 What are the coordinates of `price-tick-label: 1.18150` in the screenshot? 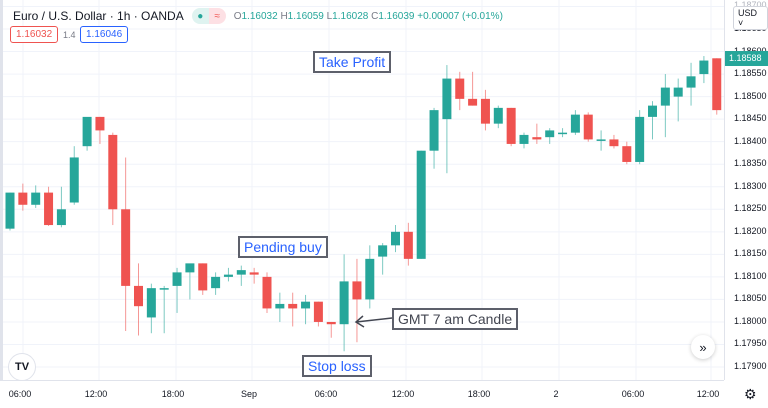 It's located at (750, 253).